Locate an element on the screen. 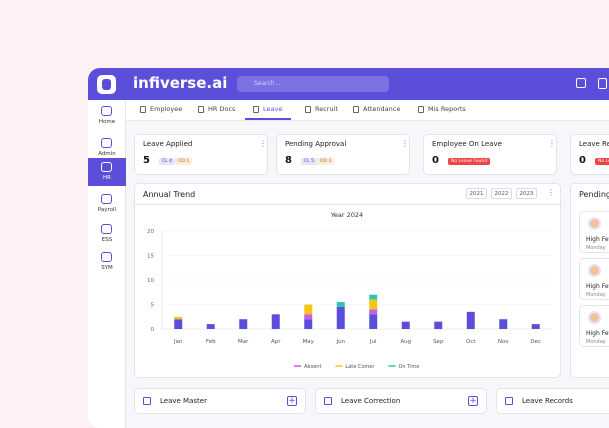  bottom-button: Leave Master + is located at coordinates (220, 401).